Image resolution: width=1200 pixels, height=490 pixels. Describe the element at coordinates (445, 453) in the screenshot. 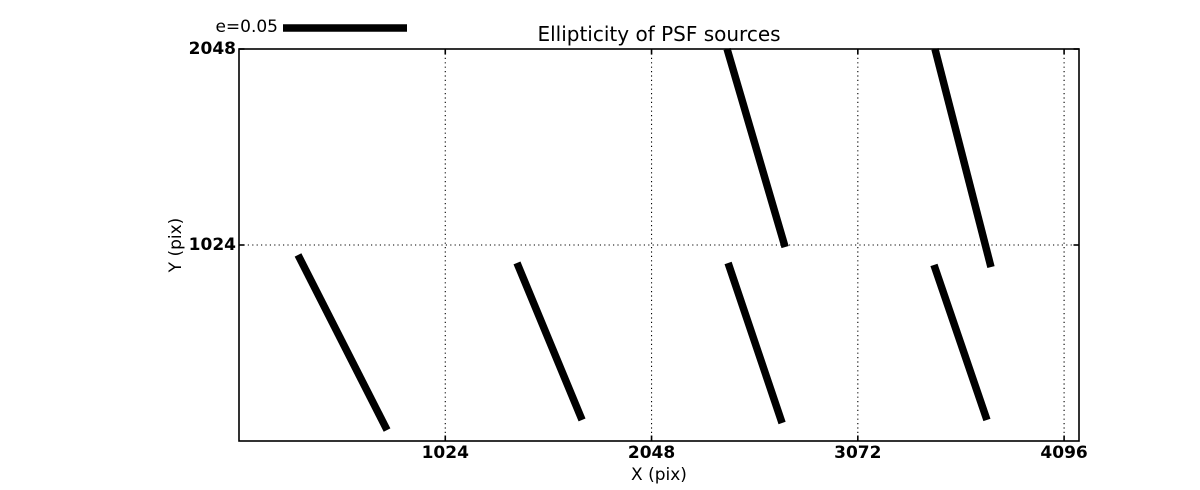

I see `x-tick-label: 1024` at that location.